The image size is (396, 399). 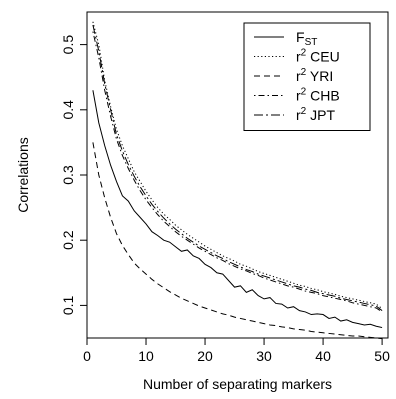 I want to click on legend-label: r2 JPT, so click(x=315, y=114).